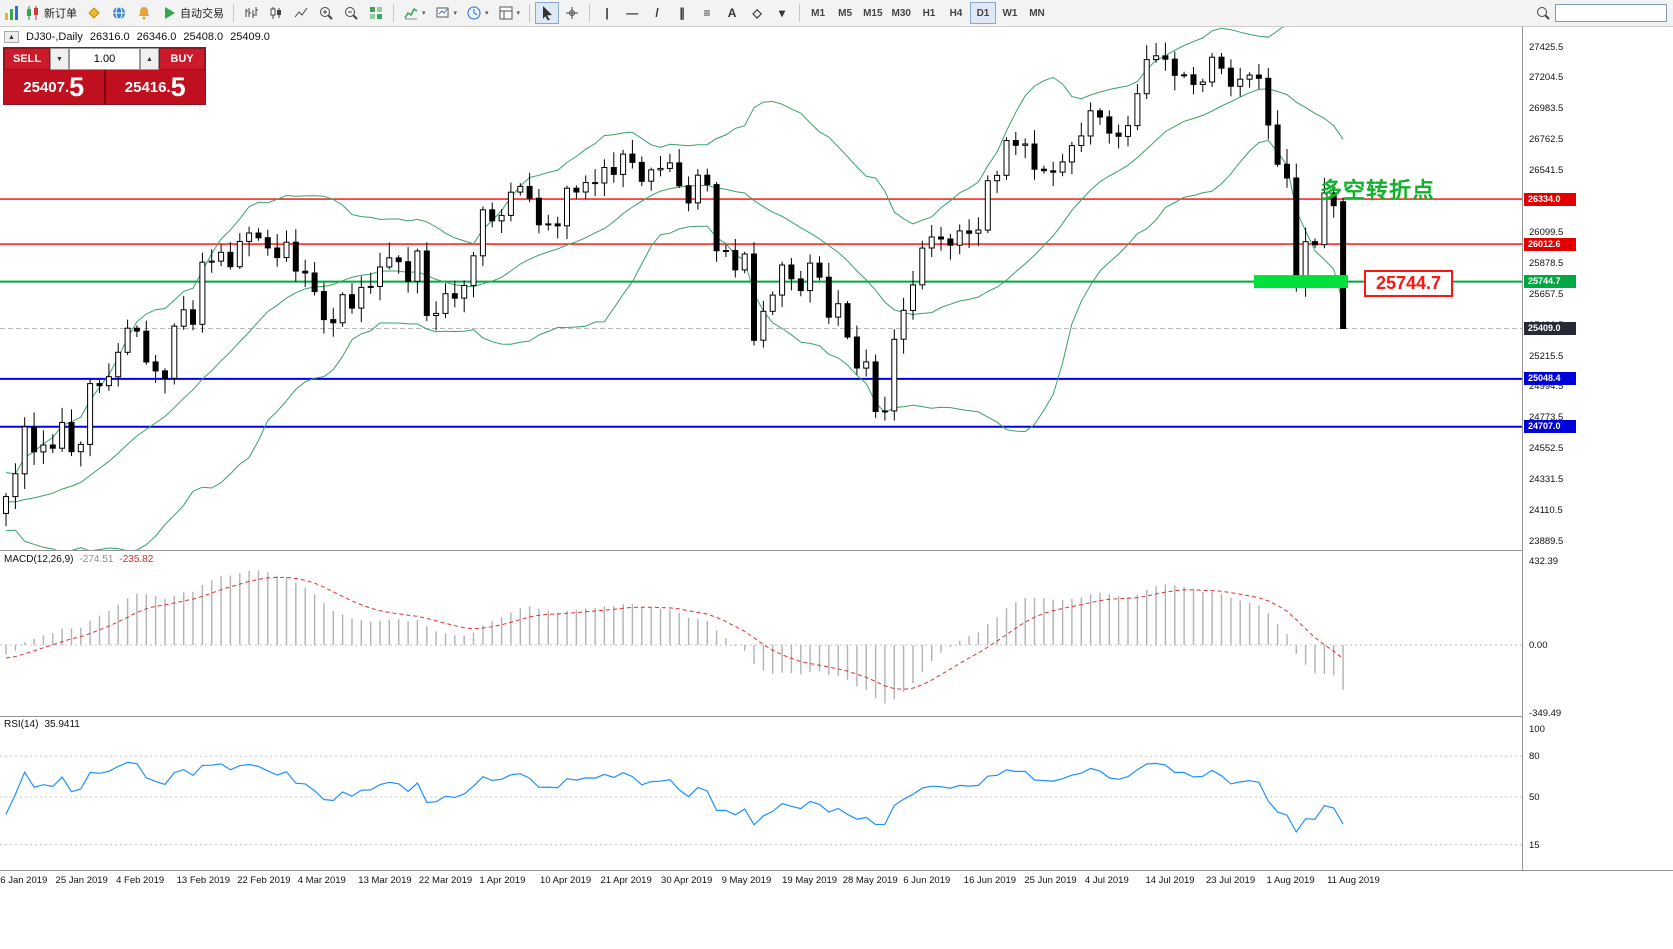 This screenshot has width=1673, height=949. What do you see at coordinates (927, 880) in the screenshot?
I see `date-axis-label: 6 Jun 2019` at bounding box center [927, 880].